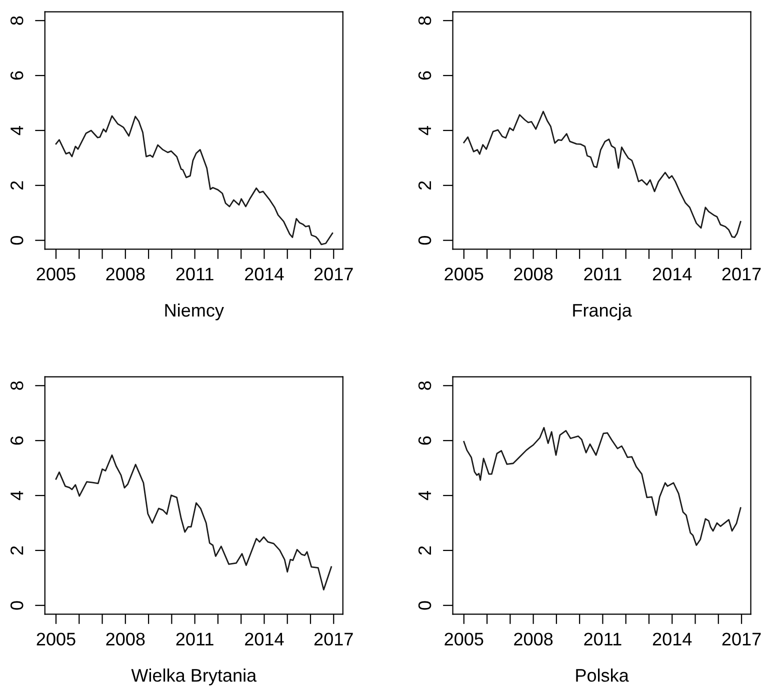  What do you see at coordinates (602, 675) in the screenshot?
I see `x-axis-title: Polska` at bounding box center [602, 675].